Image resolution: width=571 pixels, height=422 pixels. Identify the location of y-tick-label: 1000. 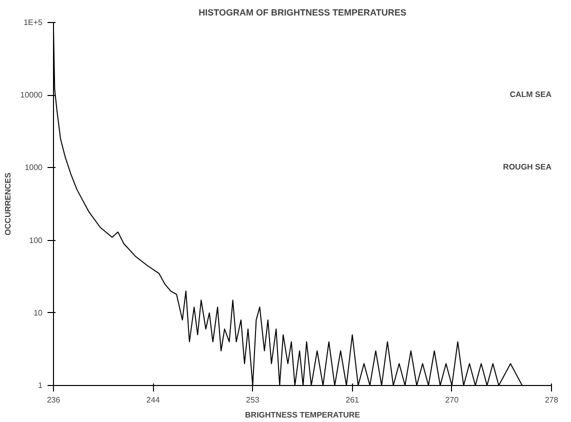
(34, 167).